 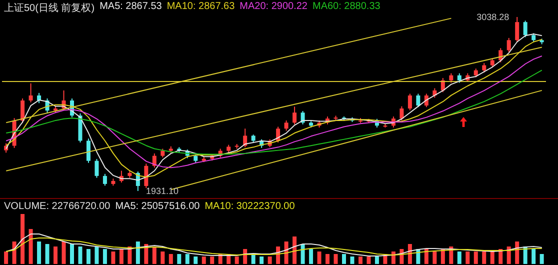 What do you see at coordinates (131, 7) in the screenshot?
I see `text: MA5: 2867.53` at bounding box center [131, 7].